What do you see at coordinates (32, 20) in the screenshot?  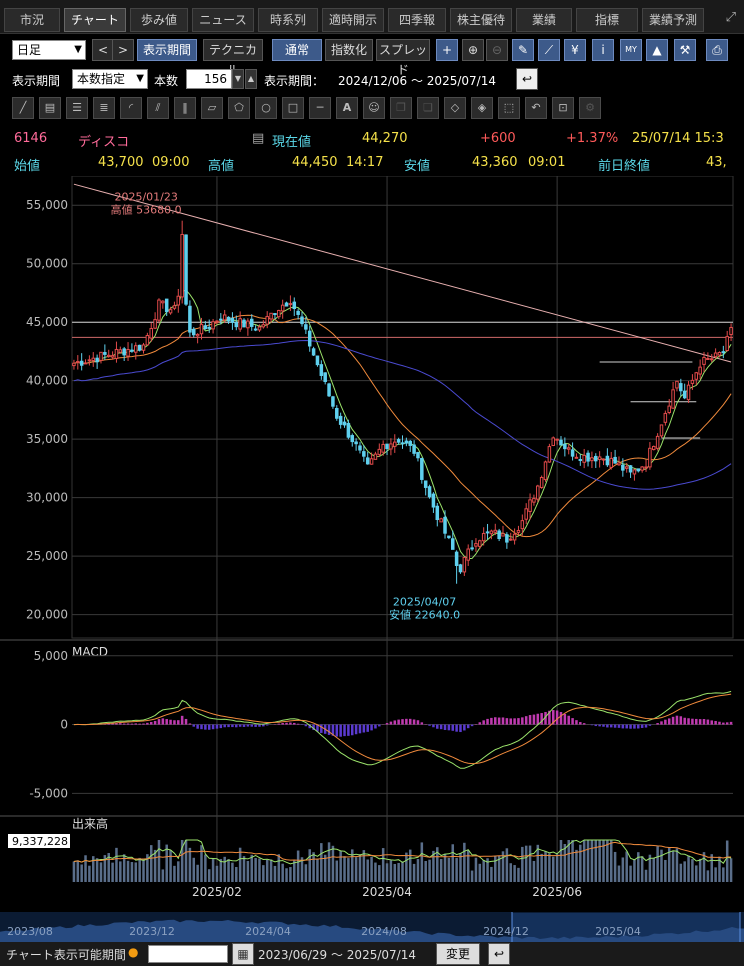 I see `tab-market: 市況` at bounding box center [32, 20].